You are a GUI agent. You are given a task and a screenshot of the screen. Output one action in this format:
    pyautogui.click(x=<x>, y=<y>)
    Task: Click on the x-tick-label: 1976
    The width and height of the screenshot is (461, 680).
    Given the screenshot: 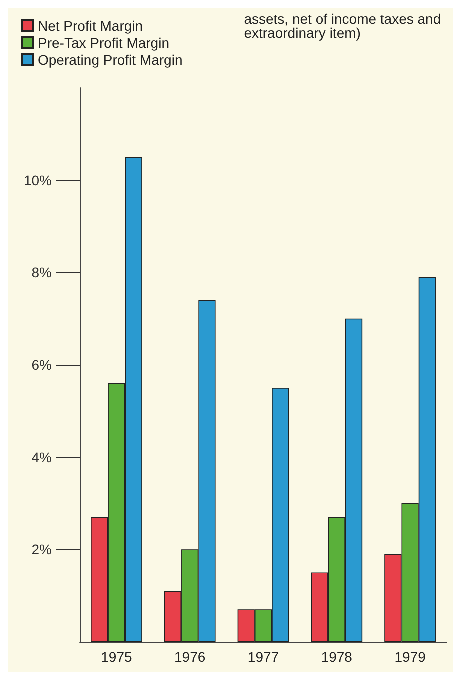 What is the action you would take?
    pyautogui.click(x=190, y=657)
    